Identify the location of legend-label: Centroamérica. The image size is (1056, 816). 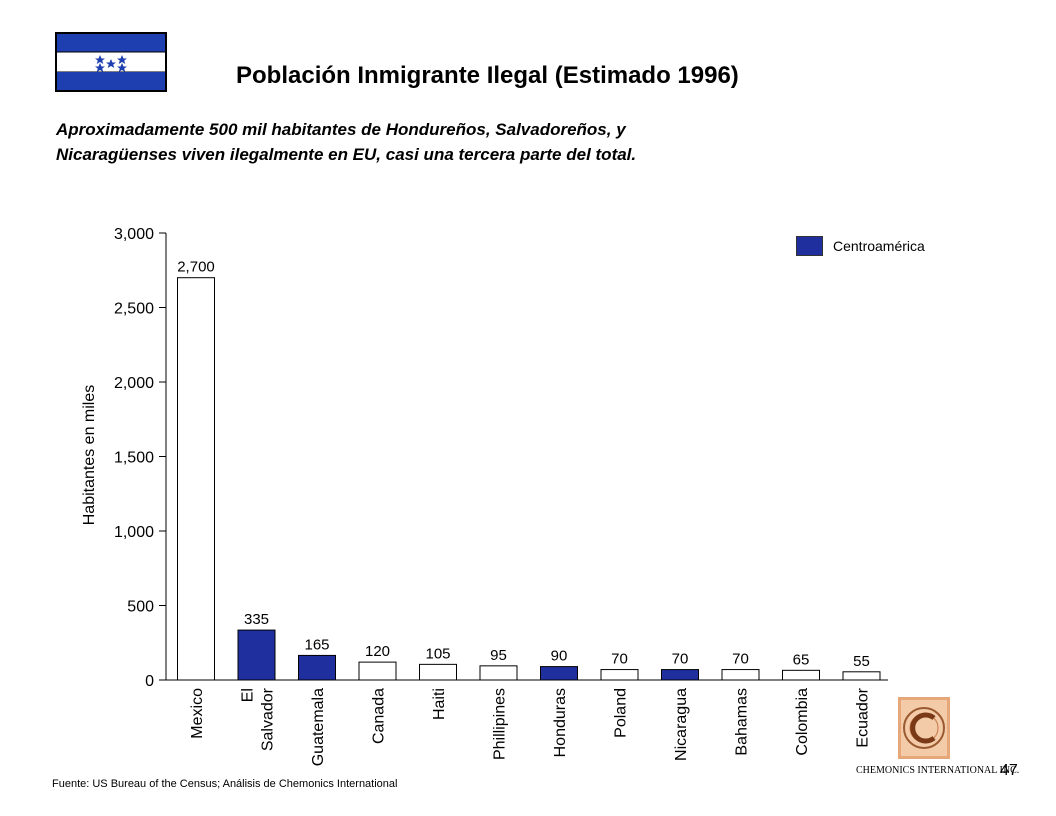
(879, 246).